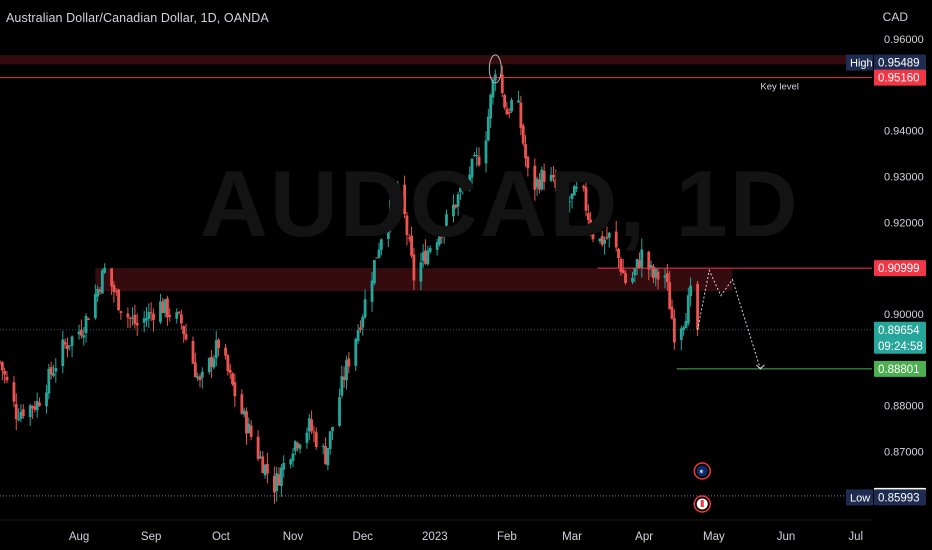 This screenshot has width=932, height=550. I want to click on event-flags: ✶, so click(702, 487).